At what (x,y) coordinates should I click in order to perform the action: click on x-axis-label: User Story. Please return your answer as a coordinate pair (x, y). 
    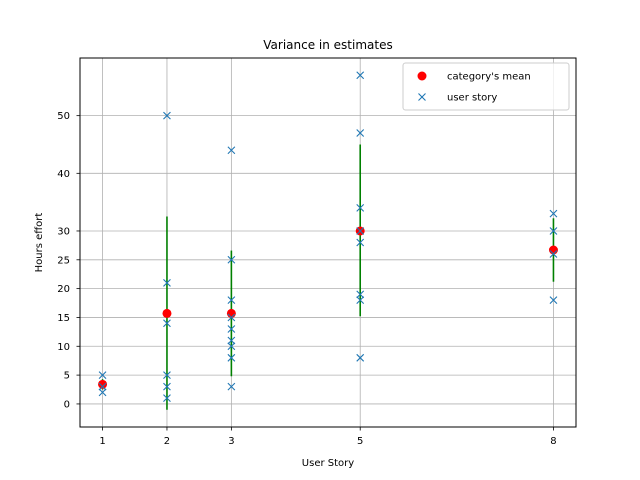
    Looking at the image, I should click on (328, 463).